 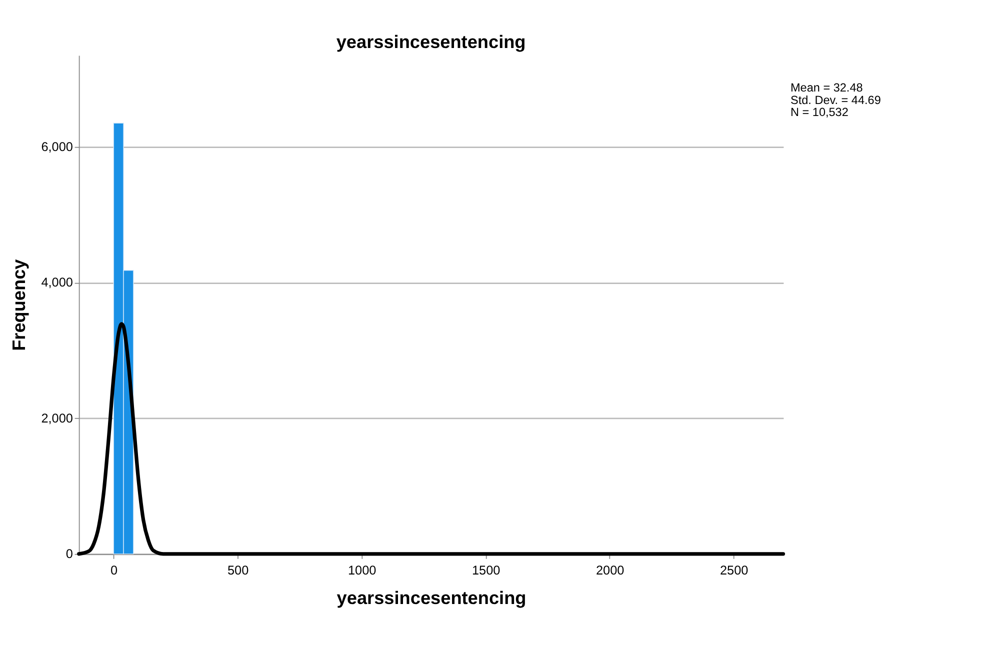 I want to click on y-tick-label: 6,000, so click(x=57, y=147).